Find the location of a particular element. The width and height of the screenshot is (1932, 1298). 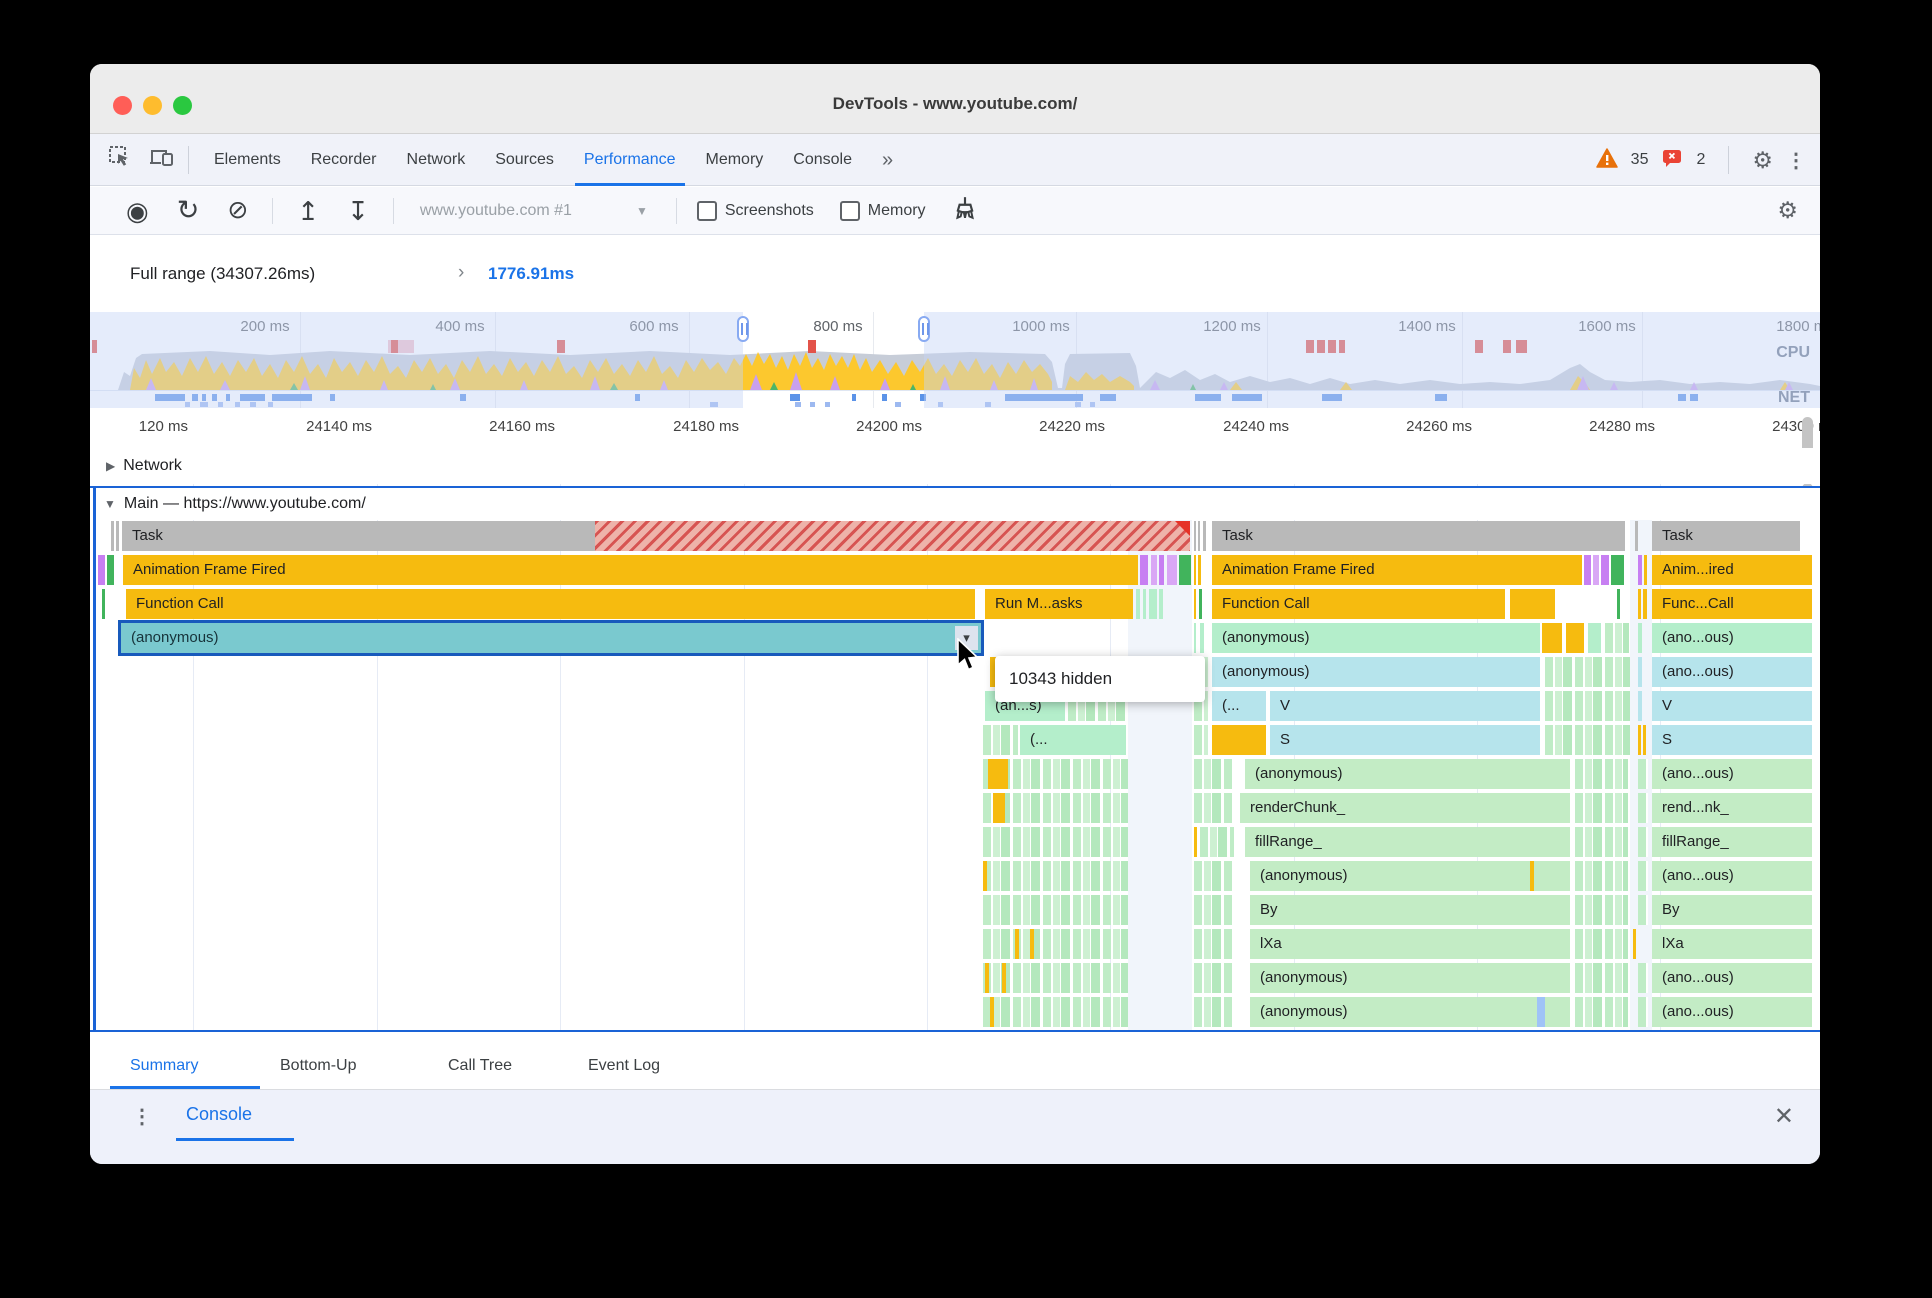

overview-tick: 1200 ms is located at coordinates (1232, 326).